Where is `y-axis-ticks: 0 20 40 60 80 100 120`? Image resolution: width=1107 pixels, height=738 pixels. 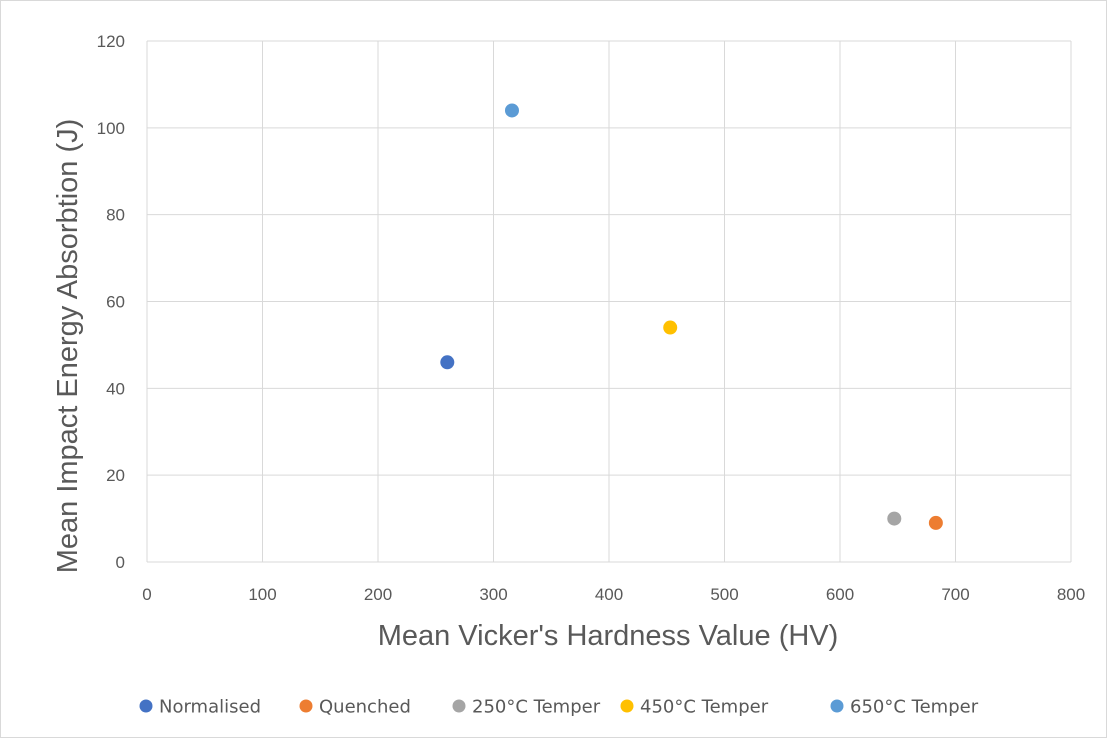
y-axis-ticks: 0 20 40 60 80 100 120 is located at coordinates (111, 302).